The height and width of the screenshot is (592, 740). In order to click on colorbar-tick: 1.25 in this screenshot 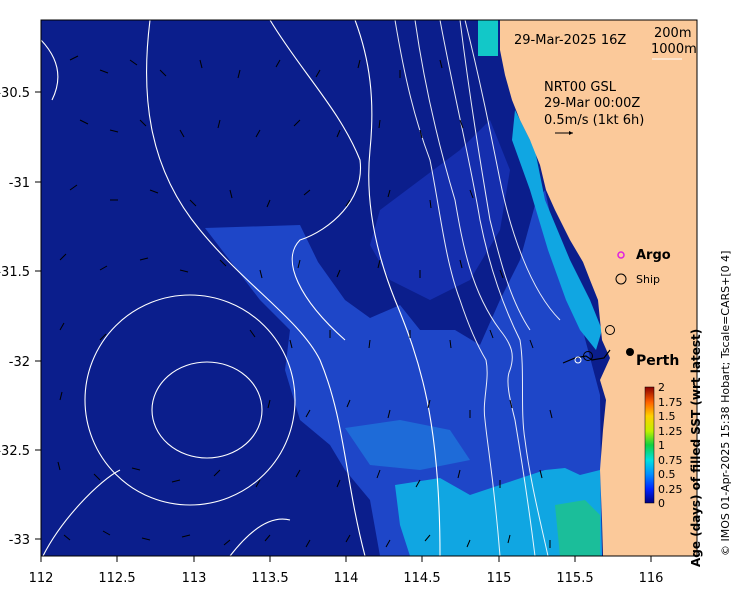, I will do `click(670, 431)`.